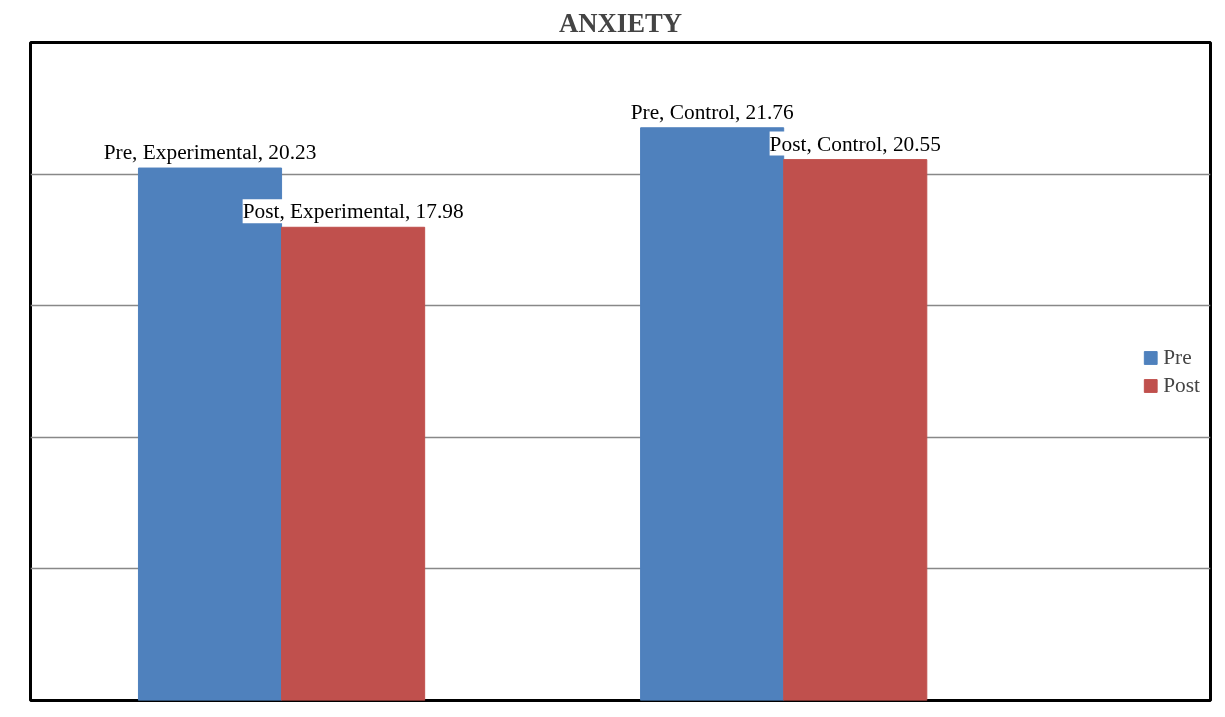  Describe the element at coordinates (620, 22) in the screenshot. I see `chart-title: ANXIETY` at that location.